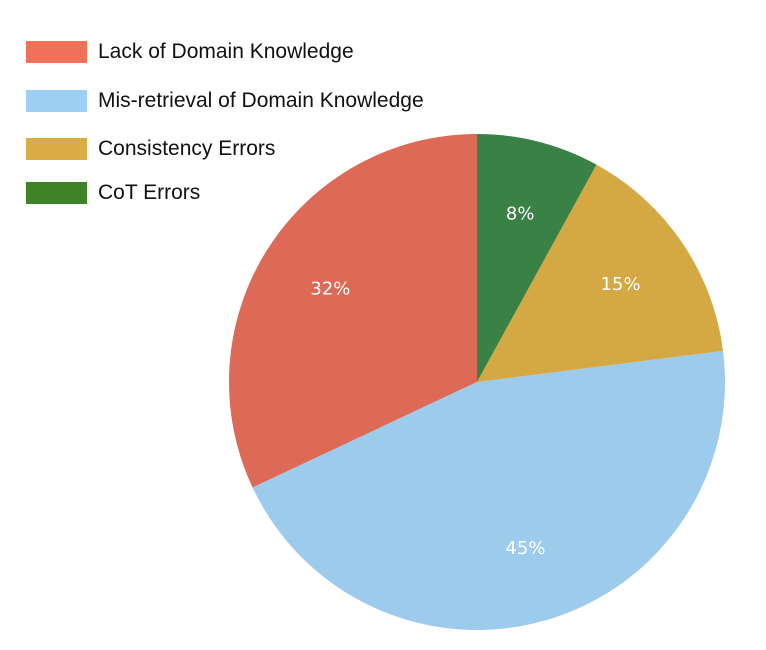 Image resolution: width=766 pixels, height=650 pixels. I want to click on pie-slice-label: 32%, so click(330, 288).